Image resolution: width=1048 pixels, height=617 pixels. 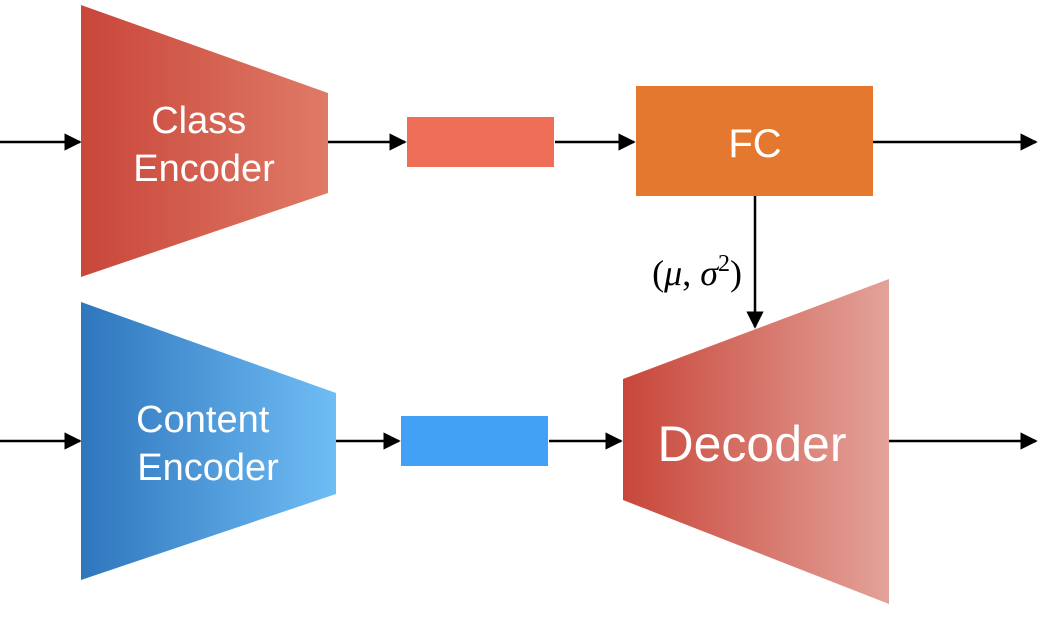 I want to click on class-code-vector, so click(x=480, y=142).